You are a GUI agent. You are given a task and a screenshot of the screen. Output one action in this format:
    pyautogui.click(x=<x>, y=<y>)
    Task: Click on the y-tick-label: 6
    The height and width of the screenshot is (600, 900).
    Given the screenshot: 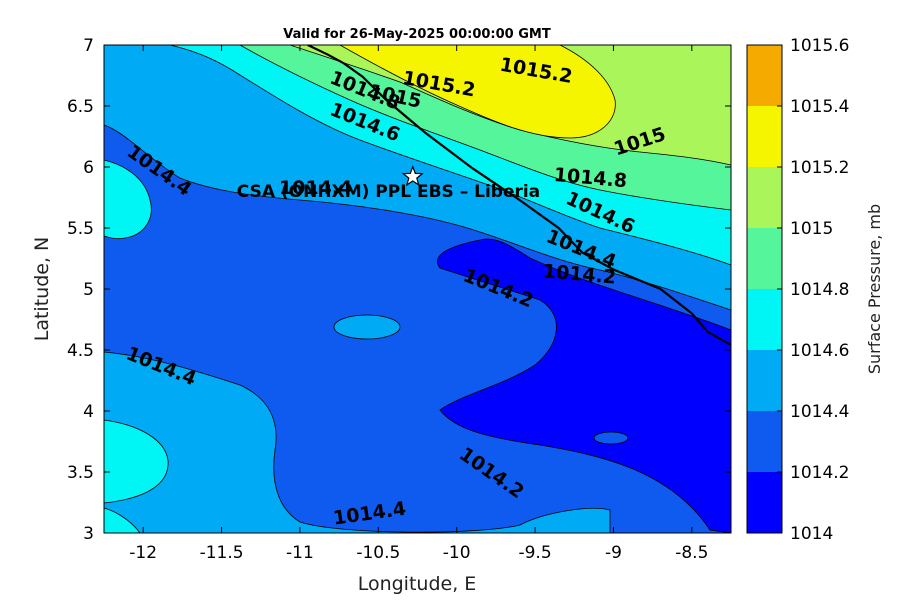 What is the action you would take?
    pyautogui.click(x=88, y=168)
    